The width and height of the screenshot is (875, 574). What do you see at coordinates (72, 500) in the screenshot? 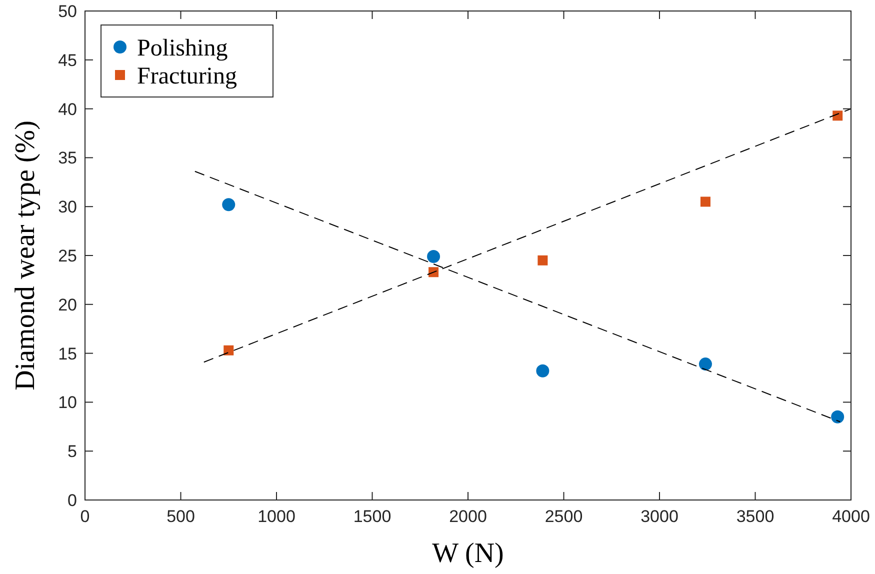
I see `y-tick-label: 0` at bounding box center [72, 500].